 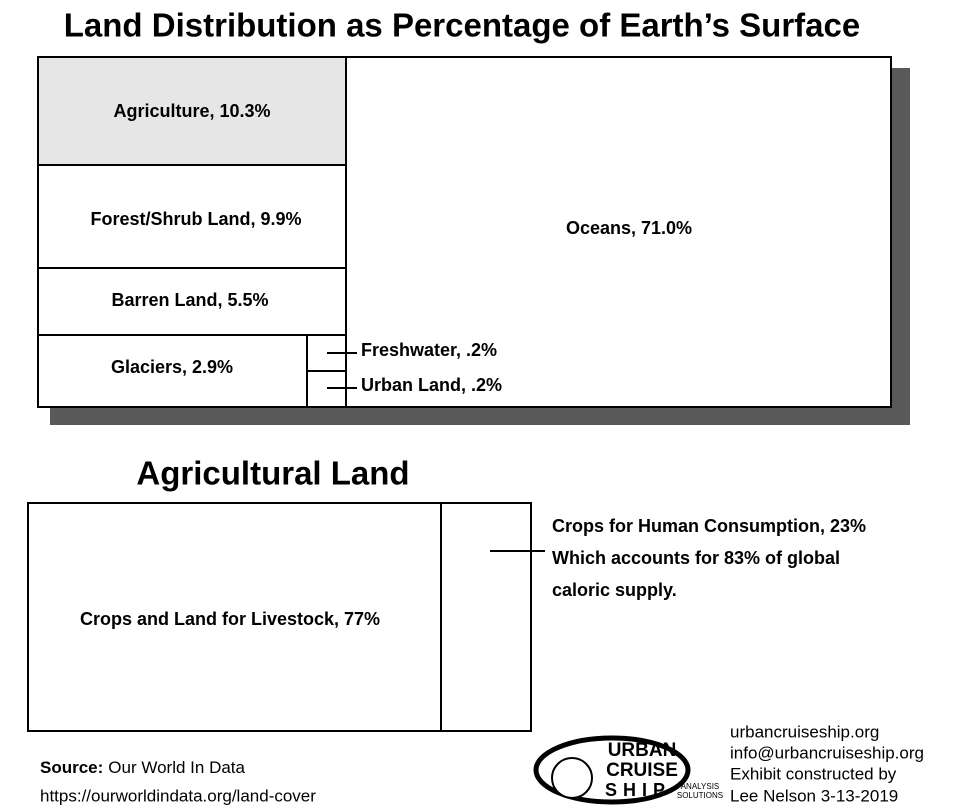 I want to click on source-url: https://ourworldindata.org/land-cover, so click(x=178, y=795).